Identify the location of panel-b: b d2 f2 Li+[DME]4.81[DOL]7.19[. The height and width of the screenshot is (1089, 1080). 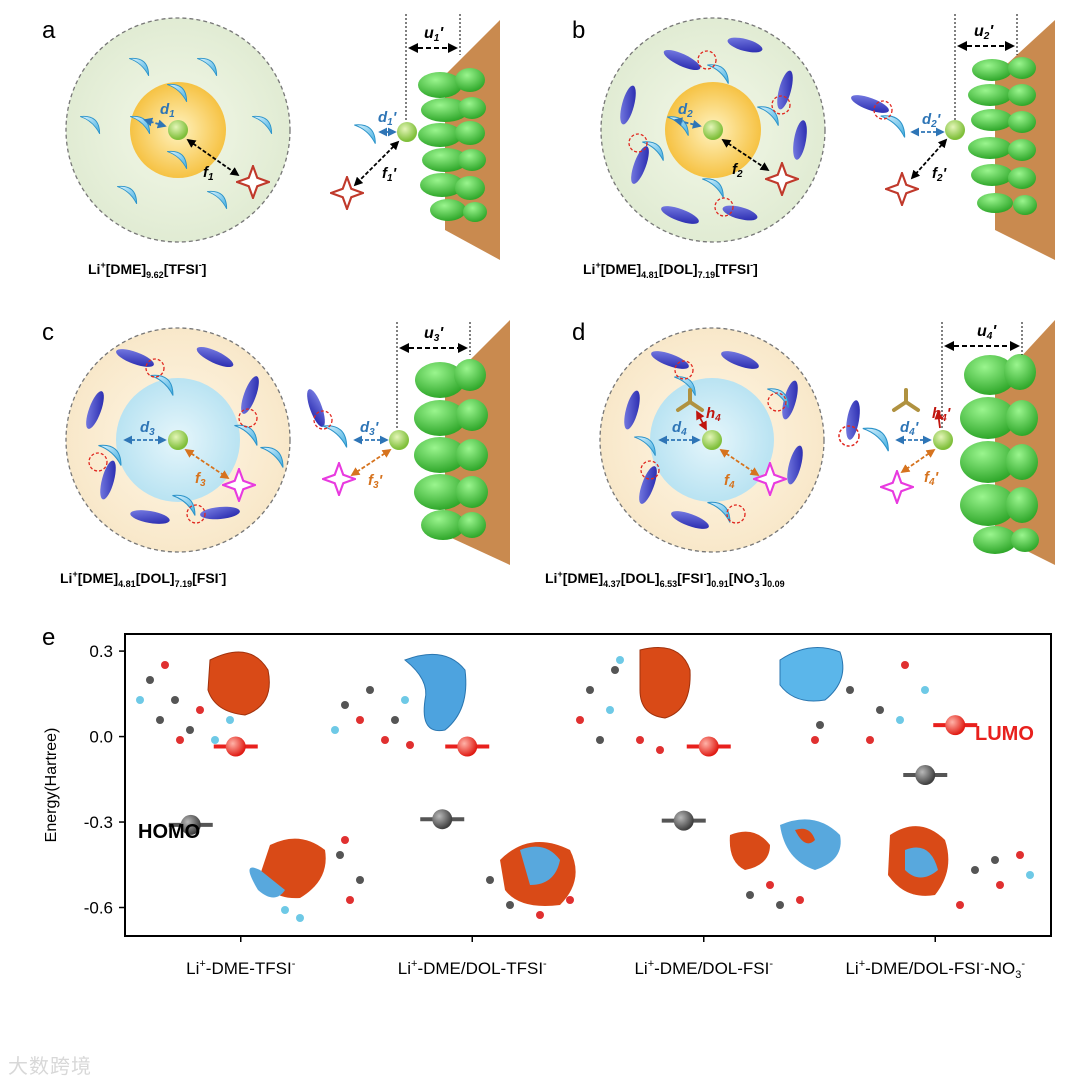
(813, 147).